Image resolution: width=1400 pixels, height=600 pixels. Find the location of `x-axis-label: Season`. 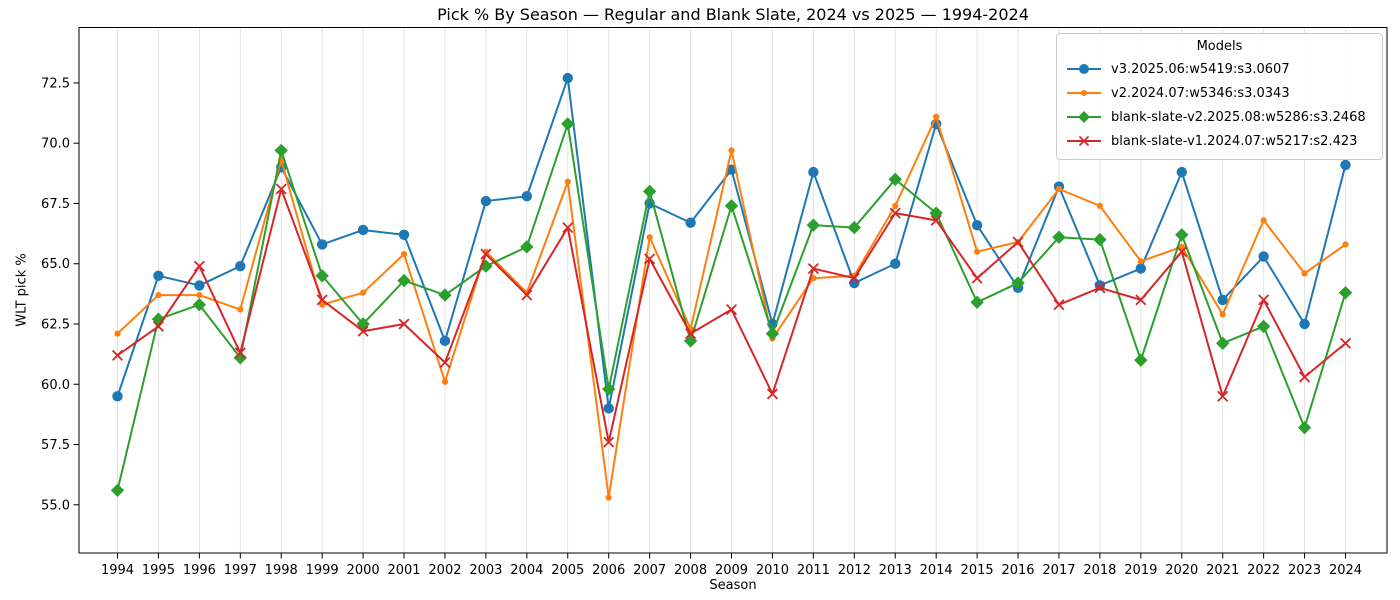

x-axis-label: Season is located at coordinates (733, 585).